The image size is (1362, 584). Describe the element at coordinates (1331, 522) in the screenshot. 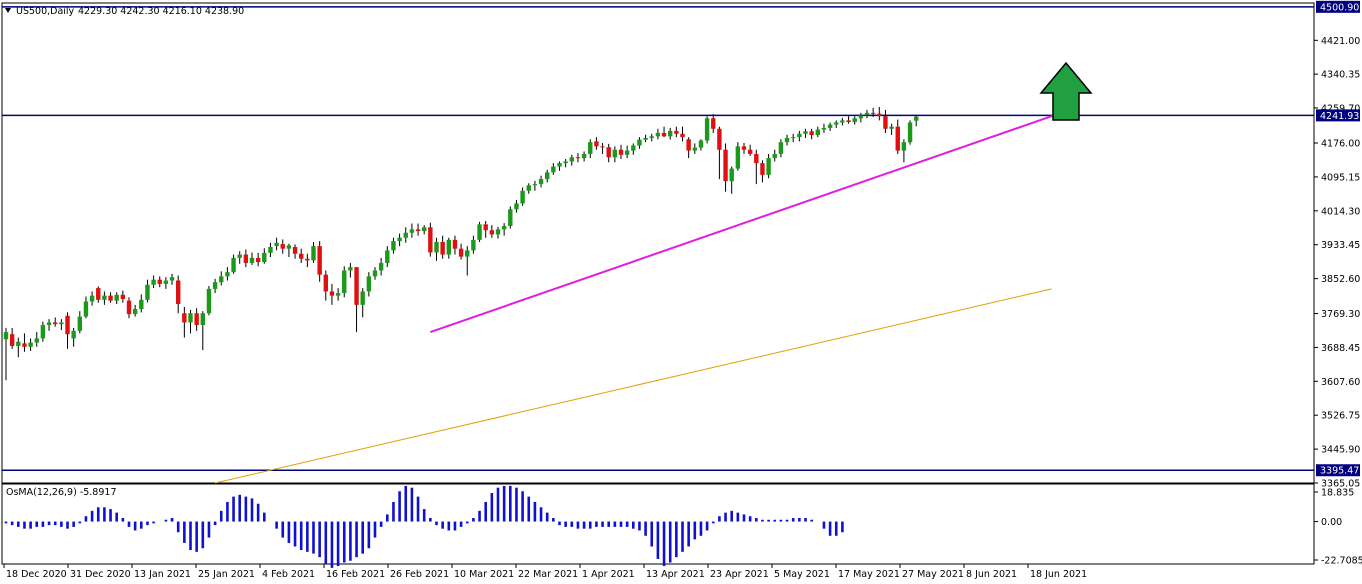

I see `osma-tick-label: 0.00` at that location.